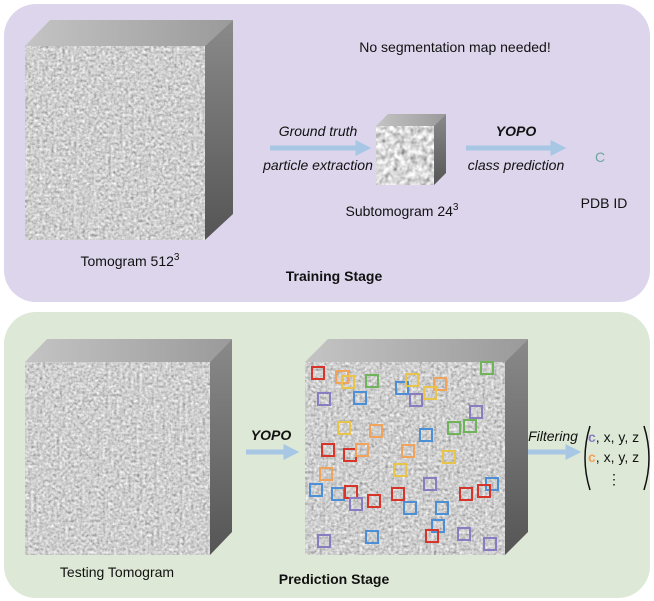  I want to click on label: Subtomogram 24, so click(400, 211).